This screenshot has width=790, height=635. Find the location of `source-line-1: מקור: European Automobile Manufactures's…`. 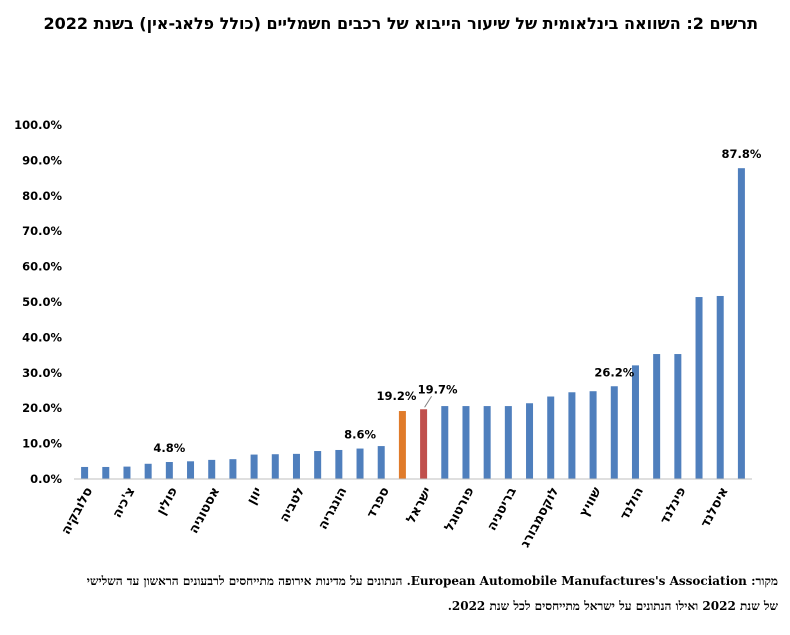

source-line-1: מקור: European Automobile Manufactures's… is located at coordinates (432, 581).